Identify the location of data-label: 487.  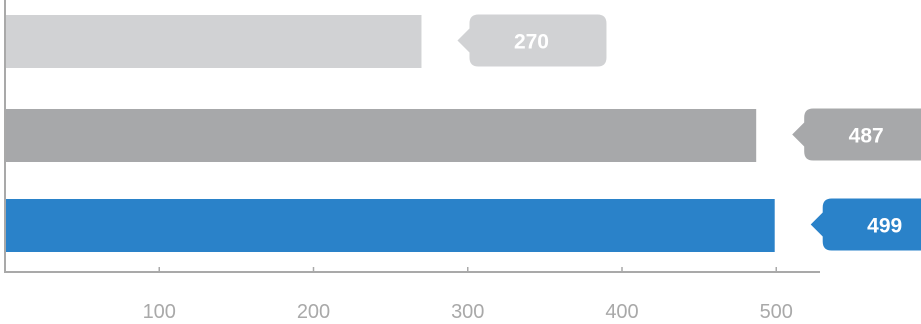
(866, 136).